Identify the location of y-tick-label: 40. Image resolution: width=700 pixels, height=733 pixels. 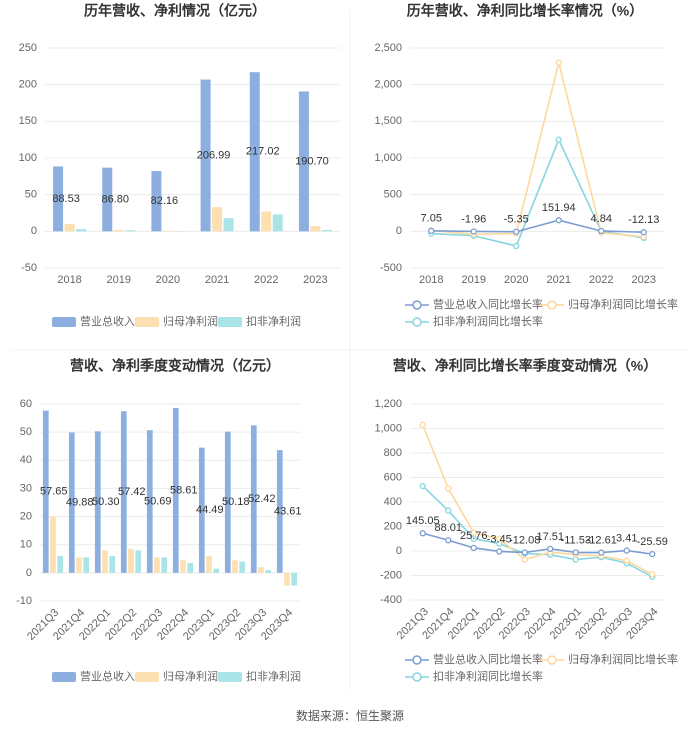
(26, 460).